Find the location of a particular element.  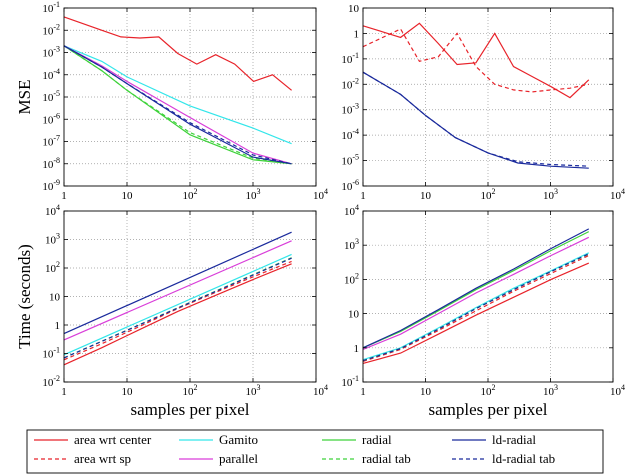

y-axis-label: Time (seconds) is located at coordinates (24, 296).